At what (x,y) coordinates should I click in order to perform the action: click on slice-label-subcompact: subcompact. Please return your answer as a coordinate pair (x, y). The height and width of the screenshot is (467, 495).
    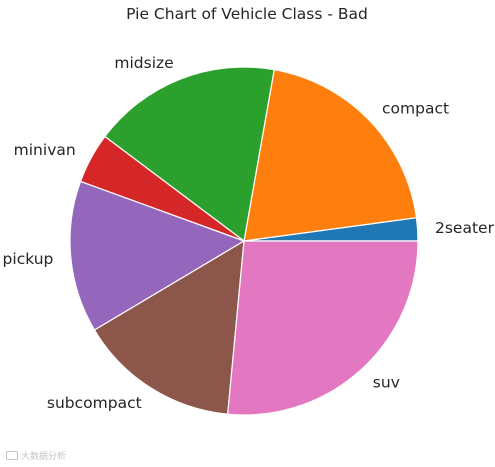
    Looking at the image, I should click on (94, 403).